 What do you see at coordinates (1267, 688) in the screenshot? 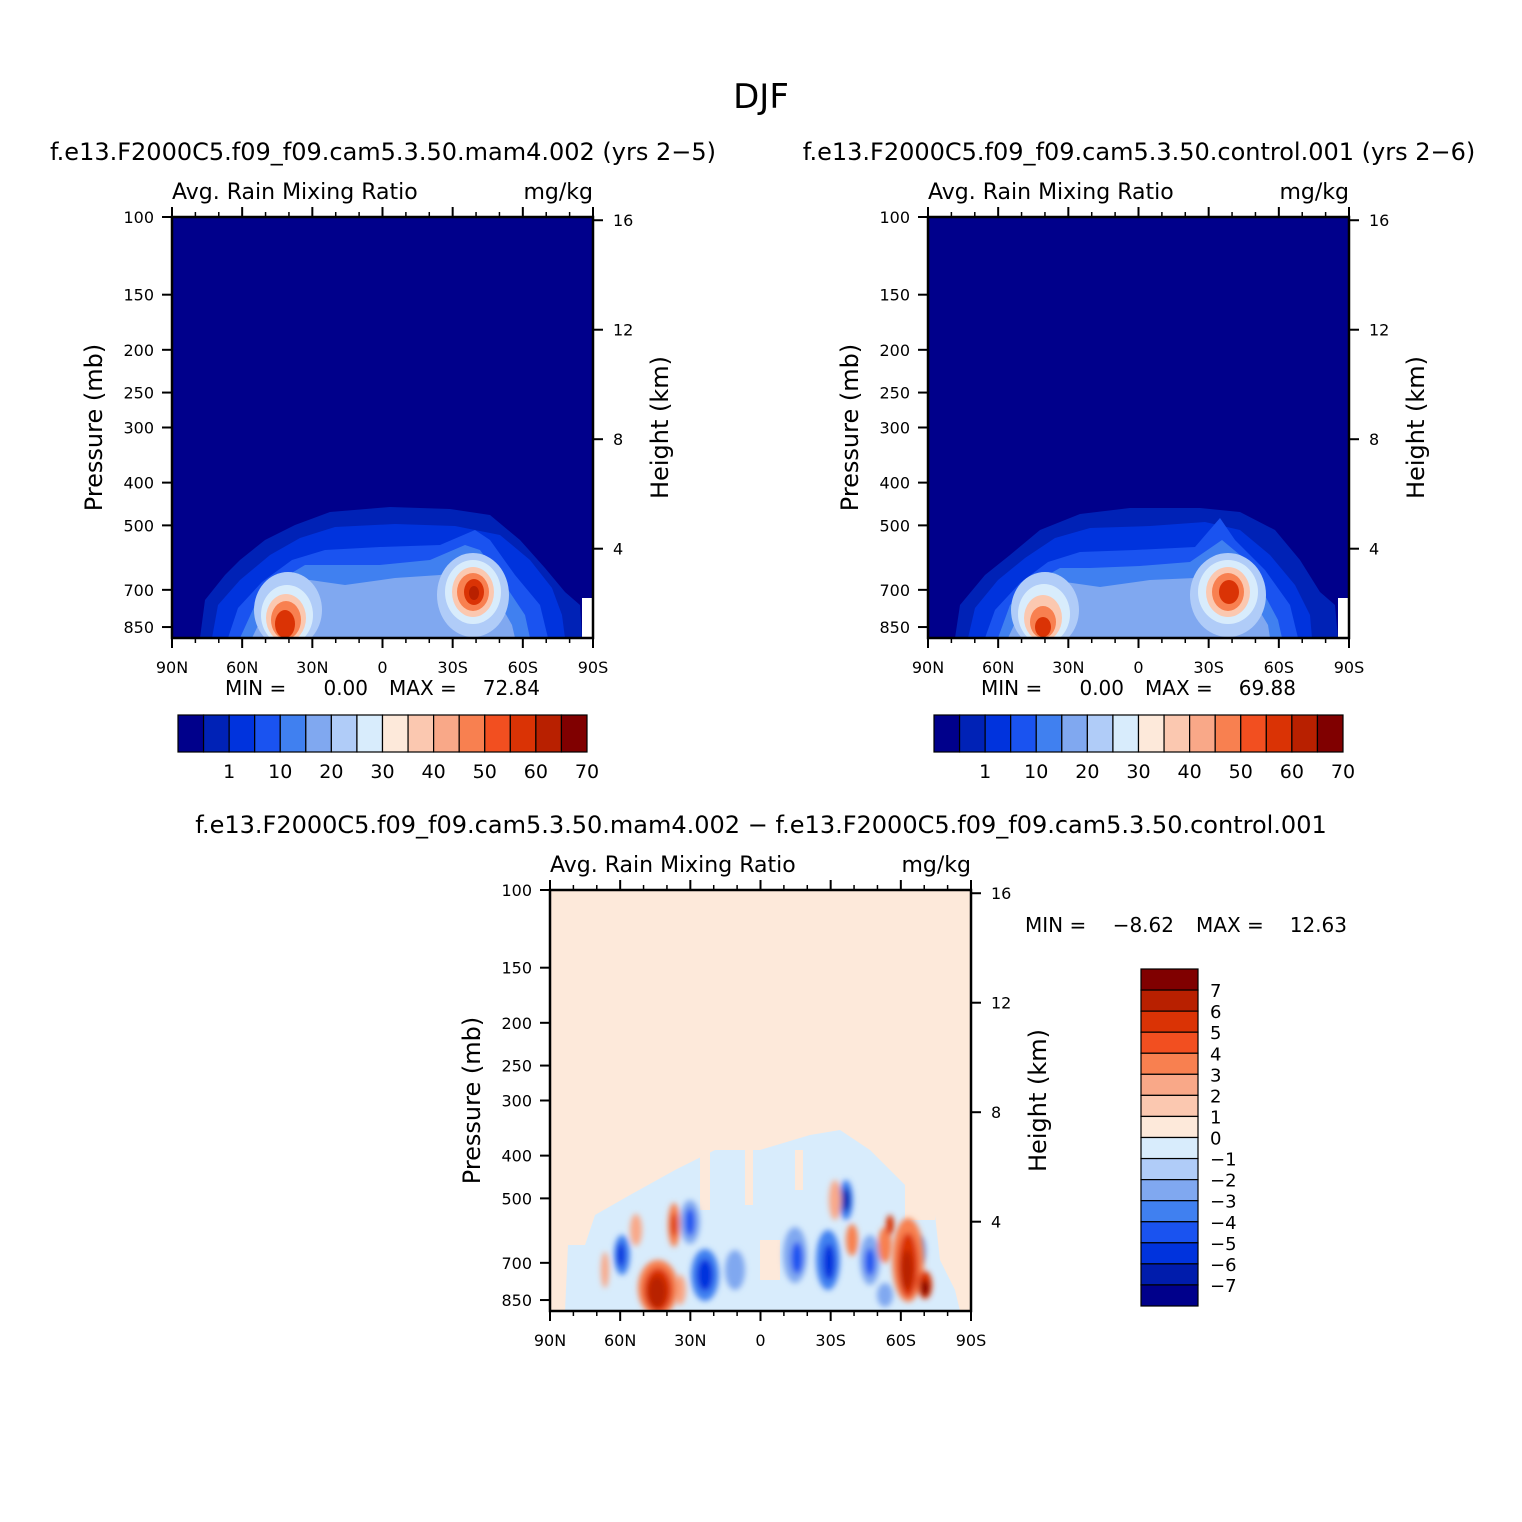
I see `panel-2-max-value: 69.88` at bounding box center [1267, 688].